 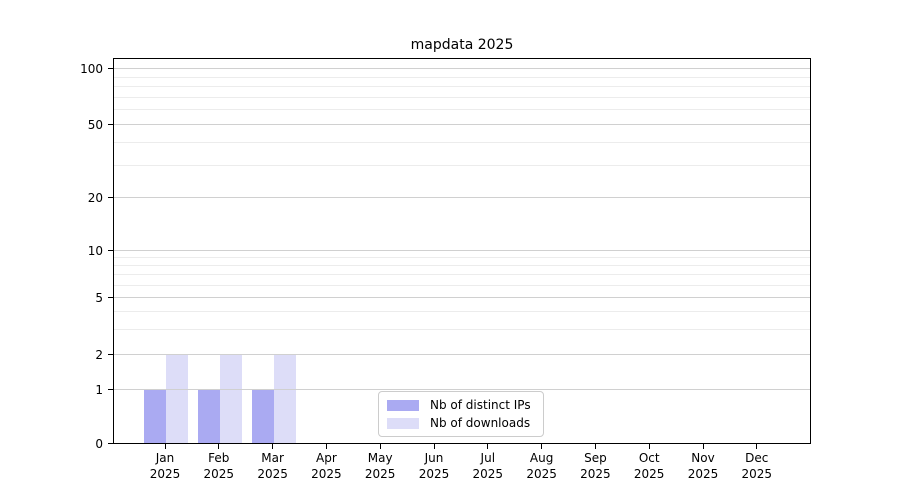 I want to click on bar-downloads-mar, so click(x=284, y=398).